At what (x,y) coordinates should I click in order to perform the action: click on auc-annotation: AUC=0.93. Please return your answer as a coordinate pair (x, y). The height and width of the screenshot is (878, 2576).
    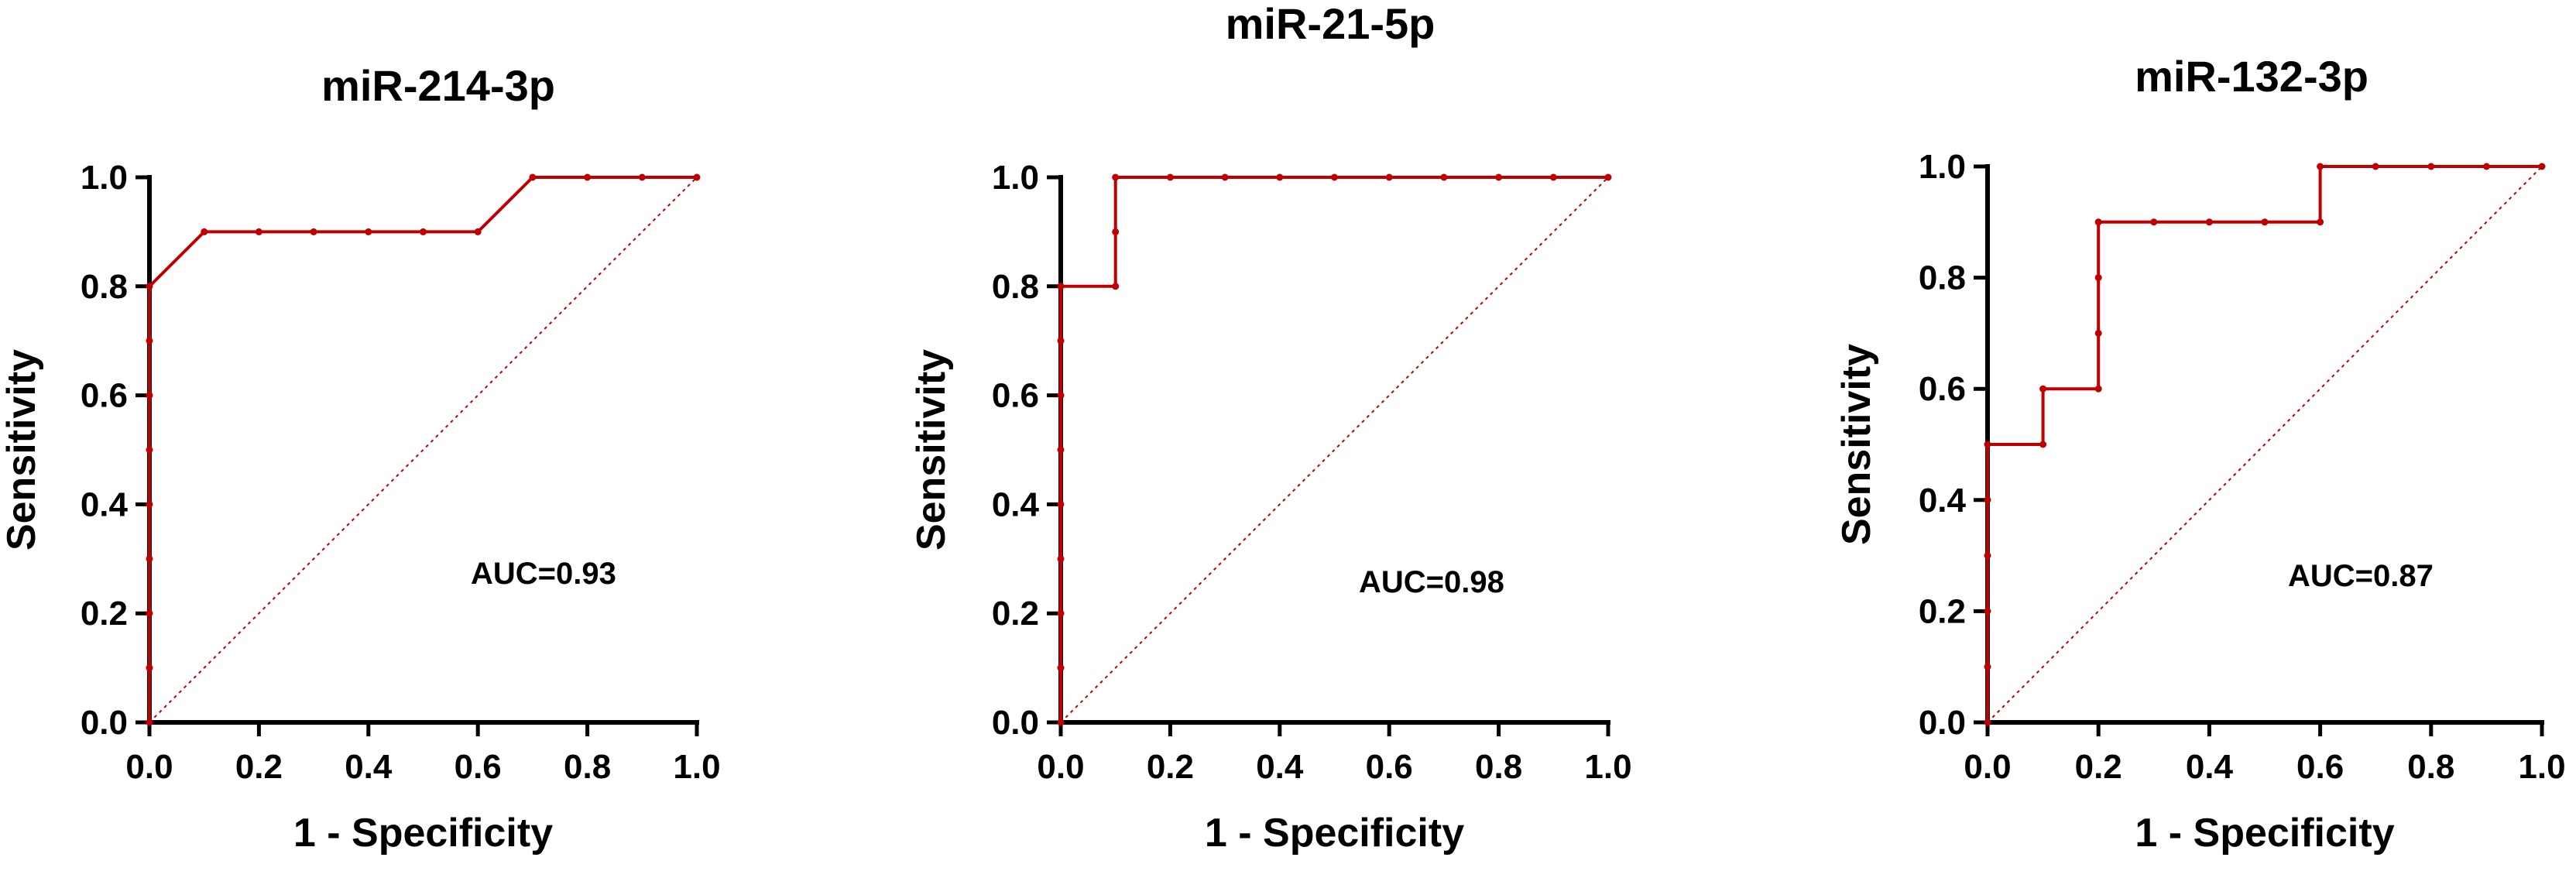
    Looking at the image, I should click on (543, 574).